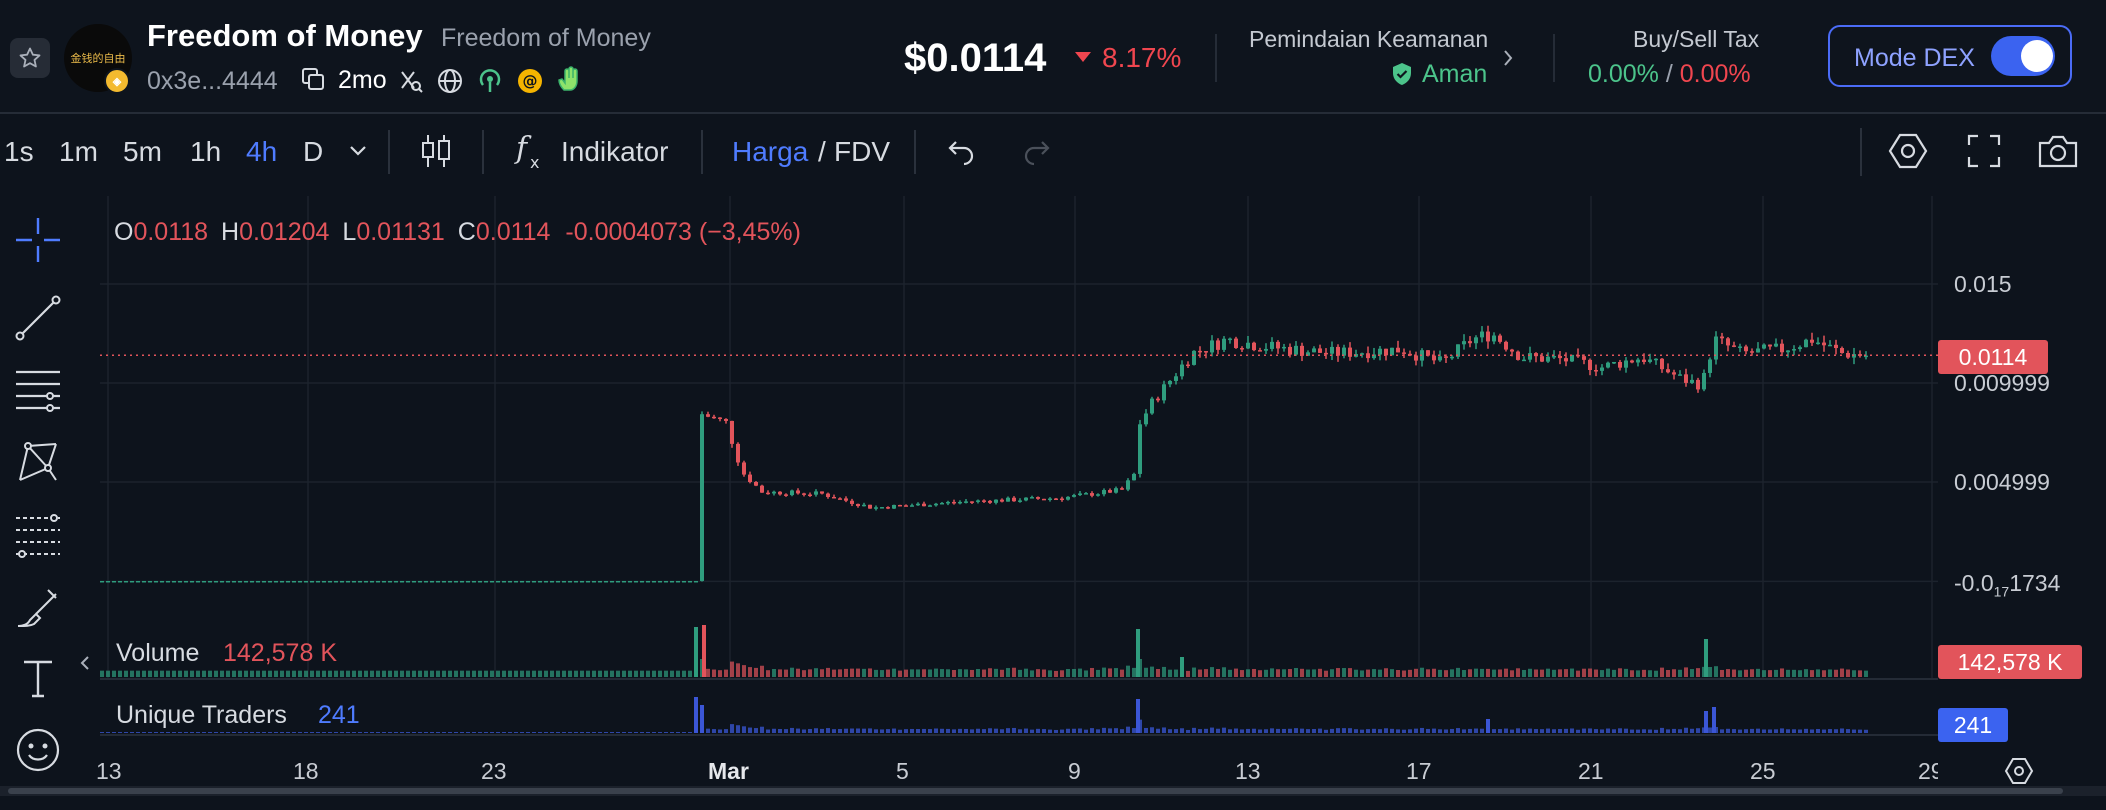 The image size is (2106, 810). I want to click on collapse-left-icon, so click(85, 663).